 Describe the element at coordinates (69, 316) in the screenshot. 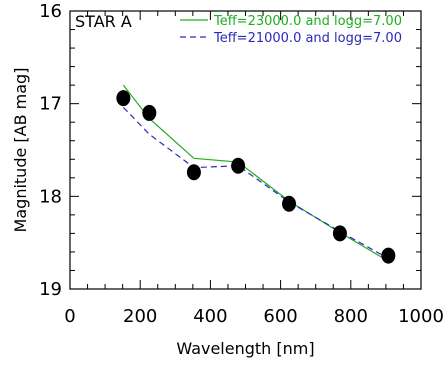

I see `x-tick-label: 0` at that location.